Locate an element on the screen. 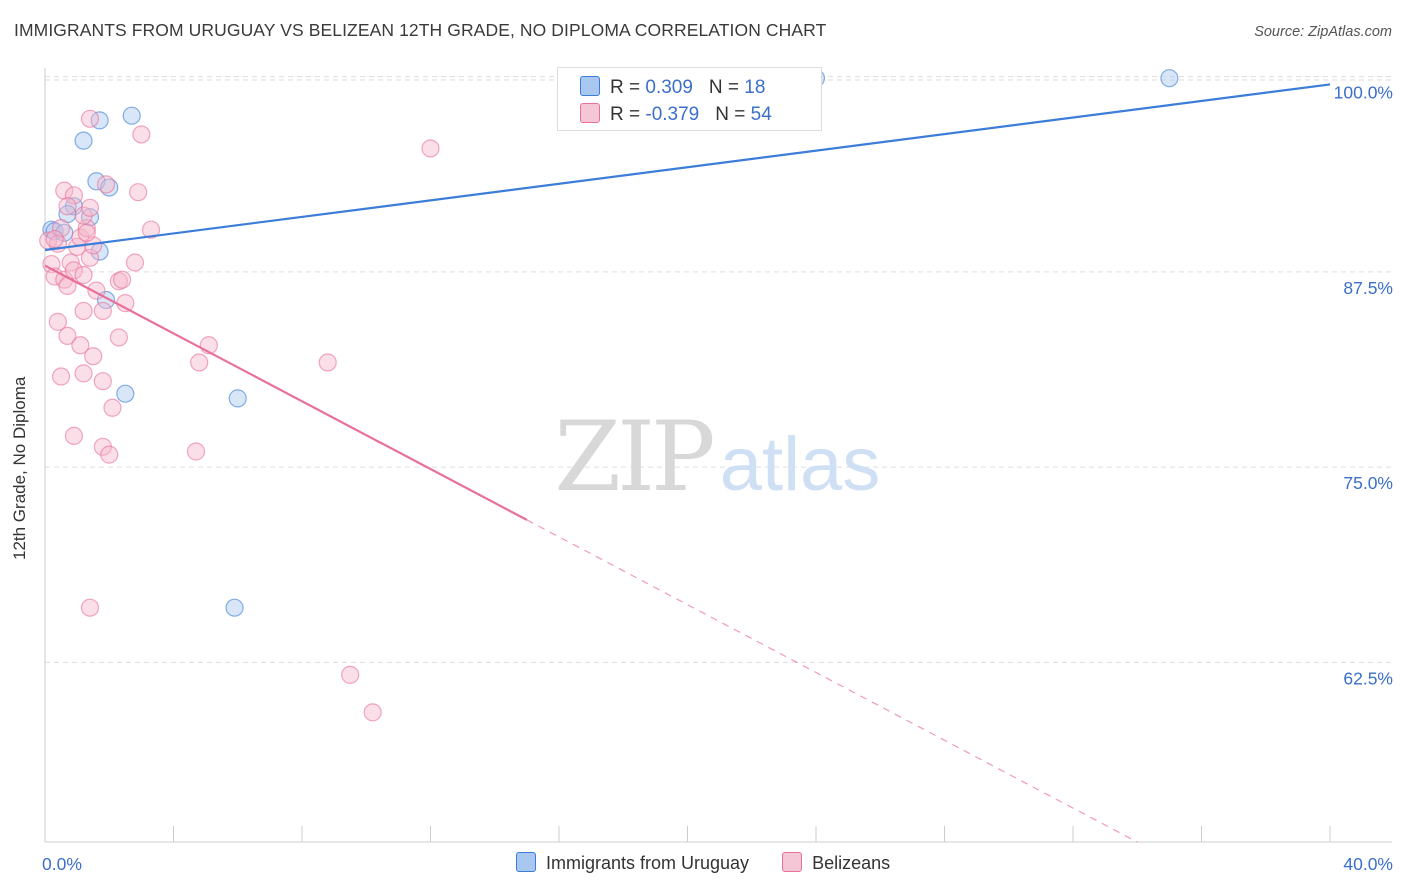 The width and height of the screenshot is (1406, 892). watermark: ZIP atlas is located at coordinates (717, 457).